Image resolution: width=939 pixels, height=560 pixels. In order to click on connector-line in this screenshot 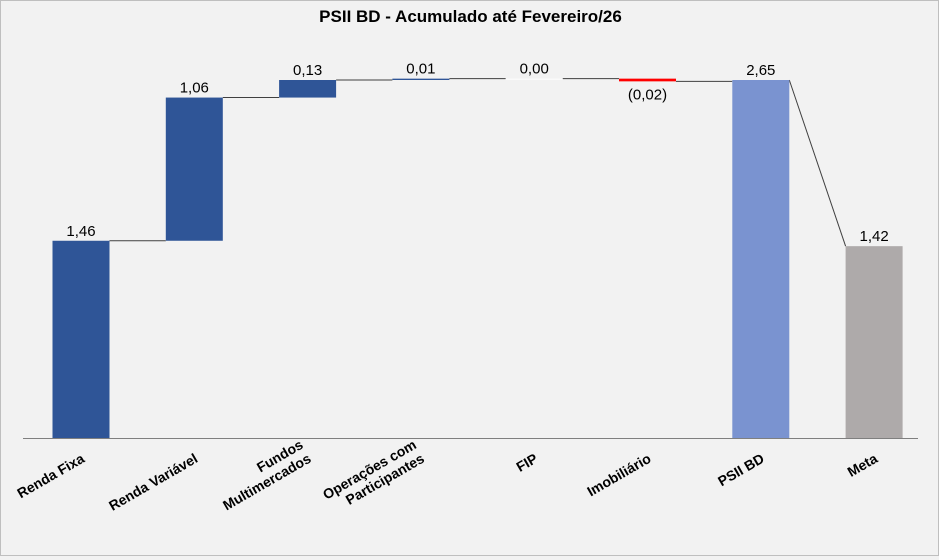, I will do `click(817, 163)`.